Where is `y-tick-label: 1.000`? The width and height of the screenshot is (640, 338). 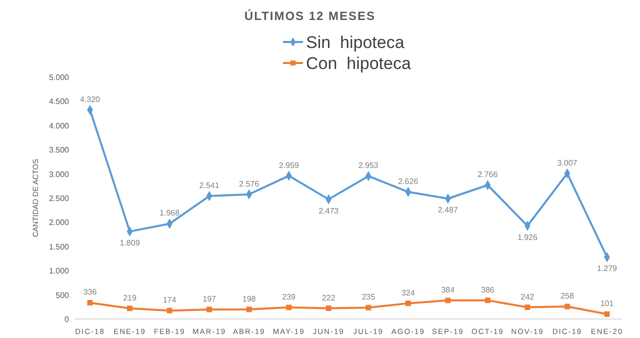 y-tick-label: 1.000 is located at coordinates (59, 271).